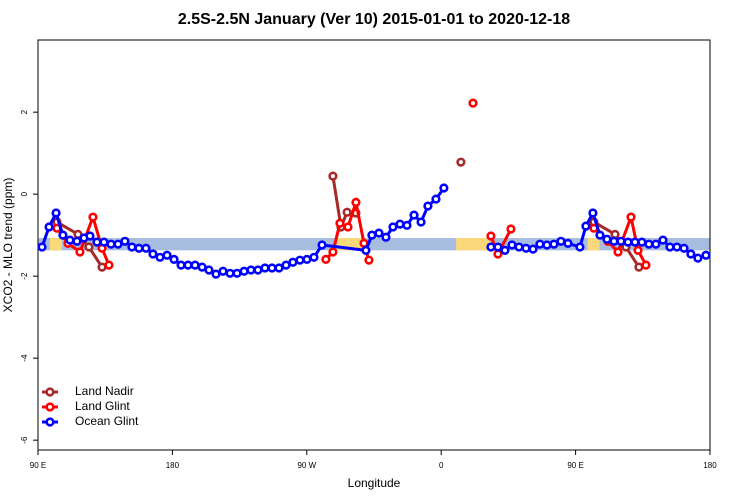 The height and width of the screenshot is (500, 750). Describe the element at coordinates (306, 465) in the screenshot. I see `x-tick-label: 90 W` at that location.